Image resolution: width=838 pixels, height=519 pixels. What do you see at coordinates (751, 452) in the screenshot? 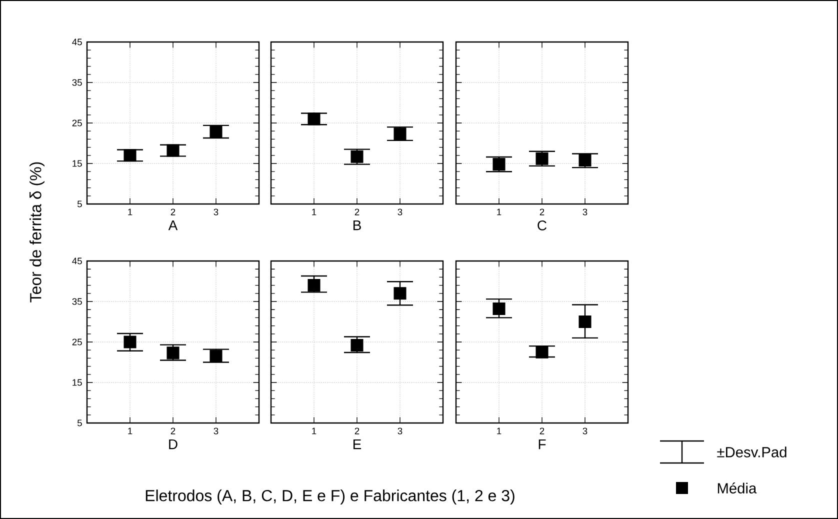
I see `text: ±Desv.Pad` at bounding box center [751, 452].